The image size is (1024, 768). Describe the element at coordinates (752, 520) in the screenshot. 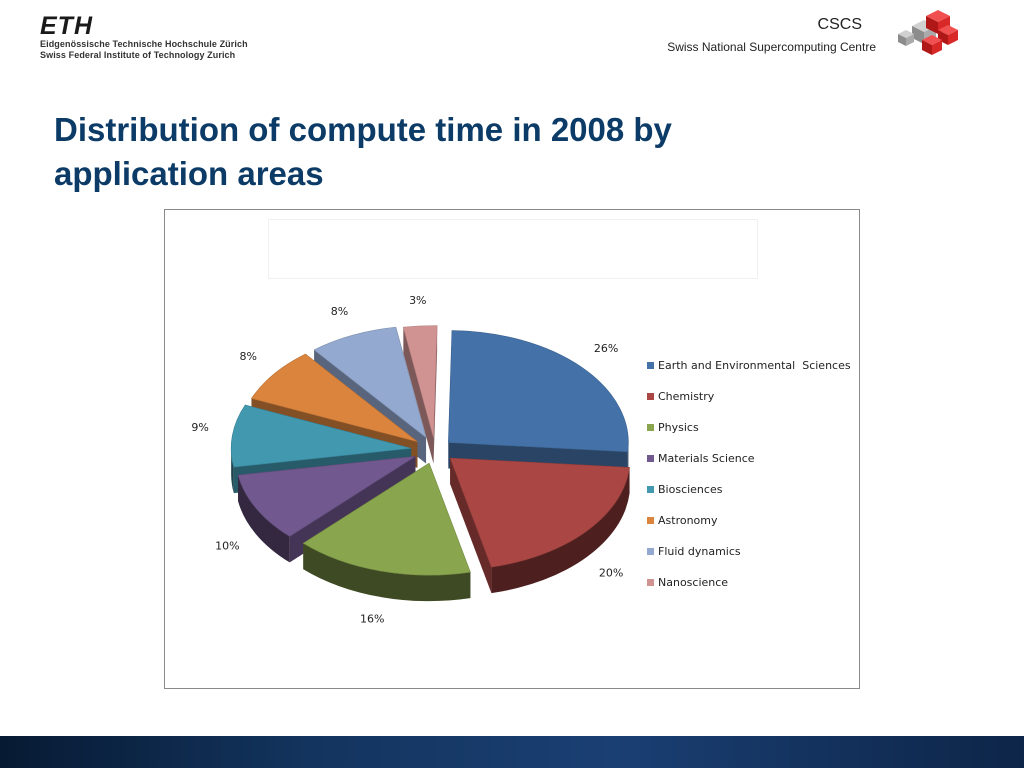

I see `legend-item-astronomy: Astronomy` at that location.